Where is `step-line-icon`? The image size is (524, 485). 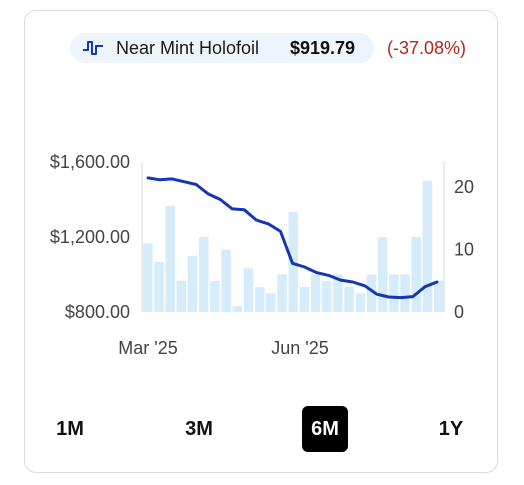
step-line-icon is located at coordinates (93, 48).